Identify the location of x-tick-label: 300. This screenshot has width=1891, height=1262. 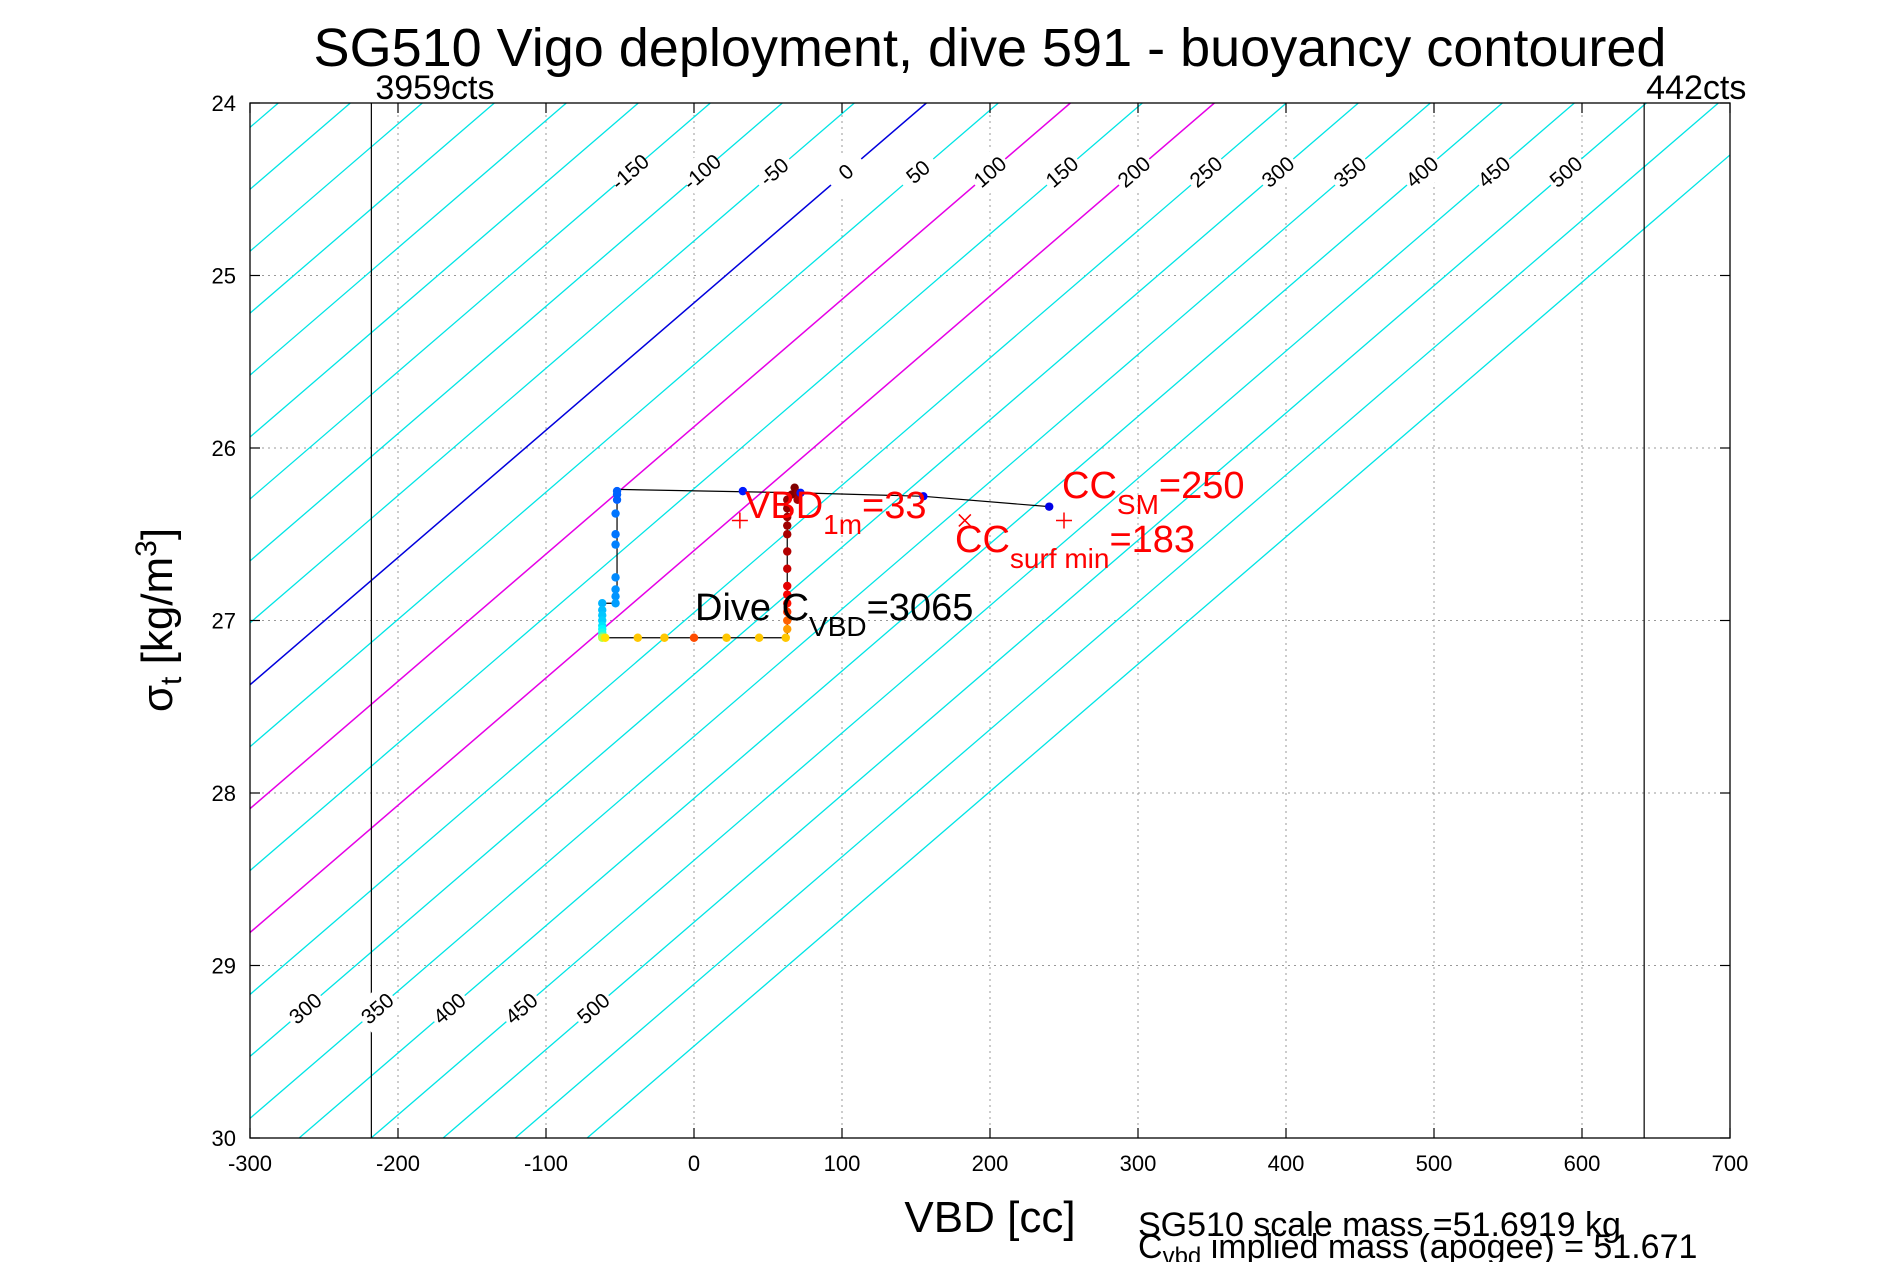
(1138, 1163).